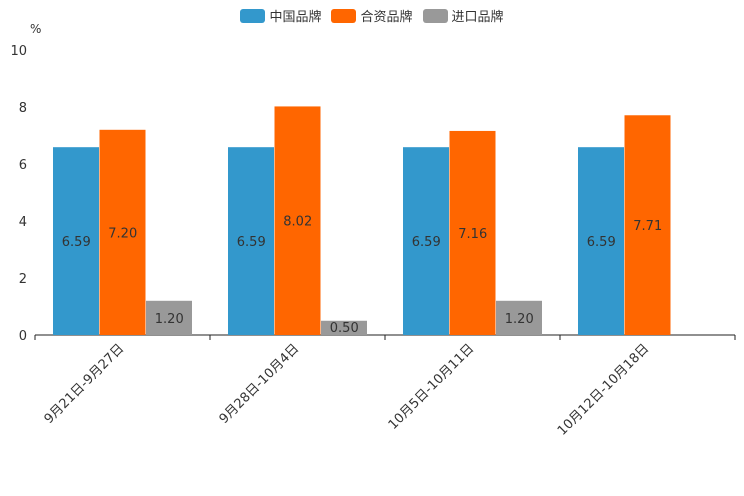 This screenshot has height=496, width=744. What do you see at coordinates (23, 336) in the screenshot?
I see `y-tick-label: 0` at bounding box center [23, 336].